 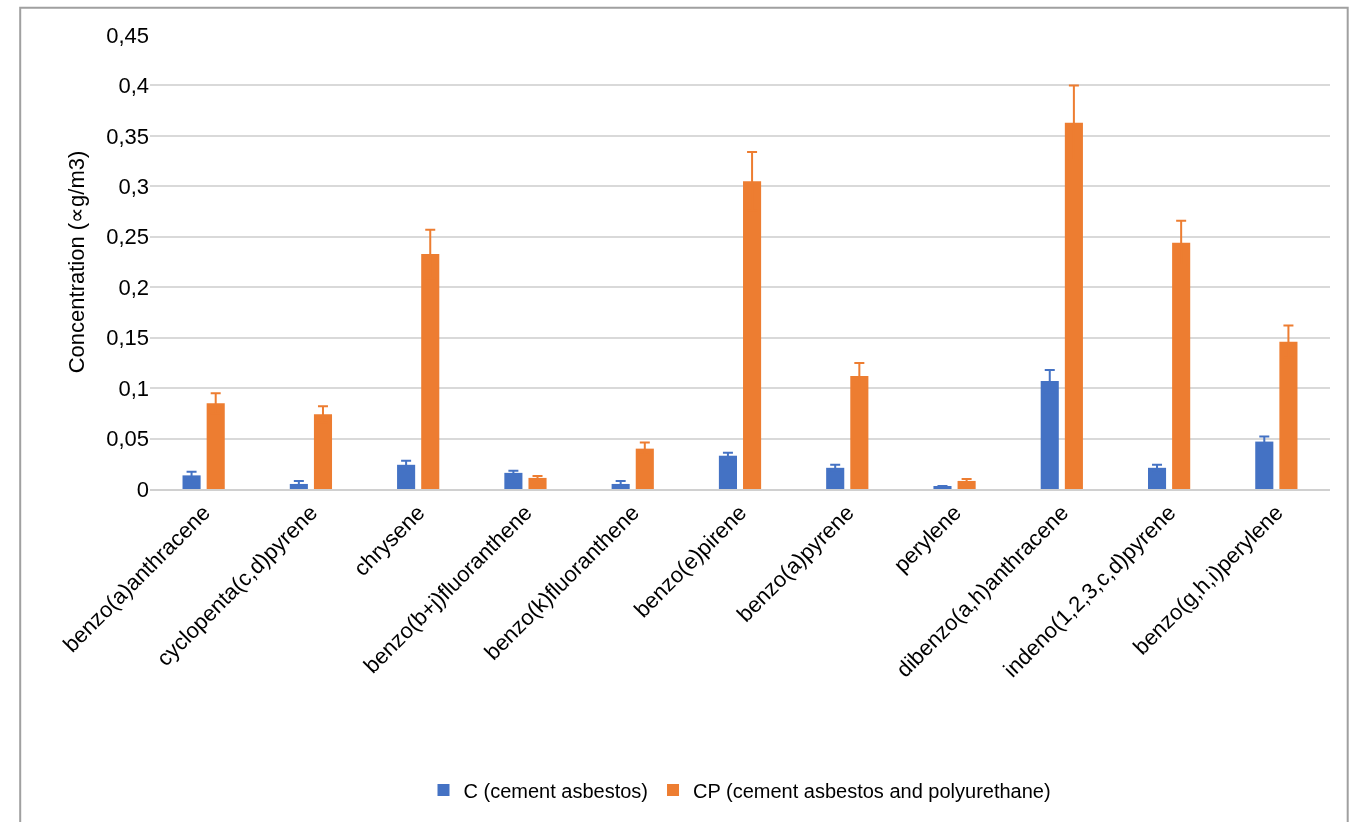 What do you see at coordinates (133, 388) in the screenshot?
I see `y-tick-label: 0,1` at bounding box center [133, 388].